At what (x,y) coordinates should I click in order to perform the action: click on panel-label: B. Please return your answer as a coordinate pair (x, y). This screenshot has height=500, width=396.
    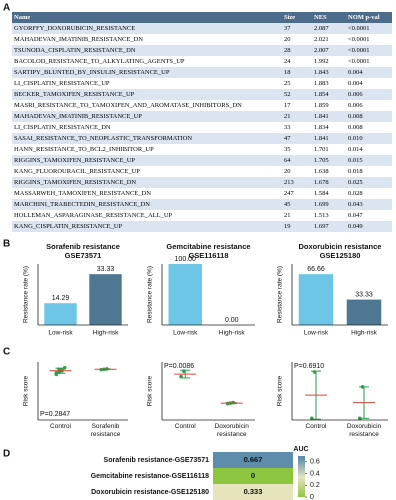
    Looking at the image, I should click on (6, 244).